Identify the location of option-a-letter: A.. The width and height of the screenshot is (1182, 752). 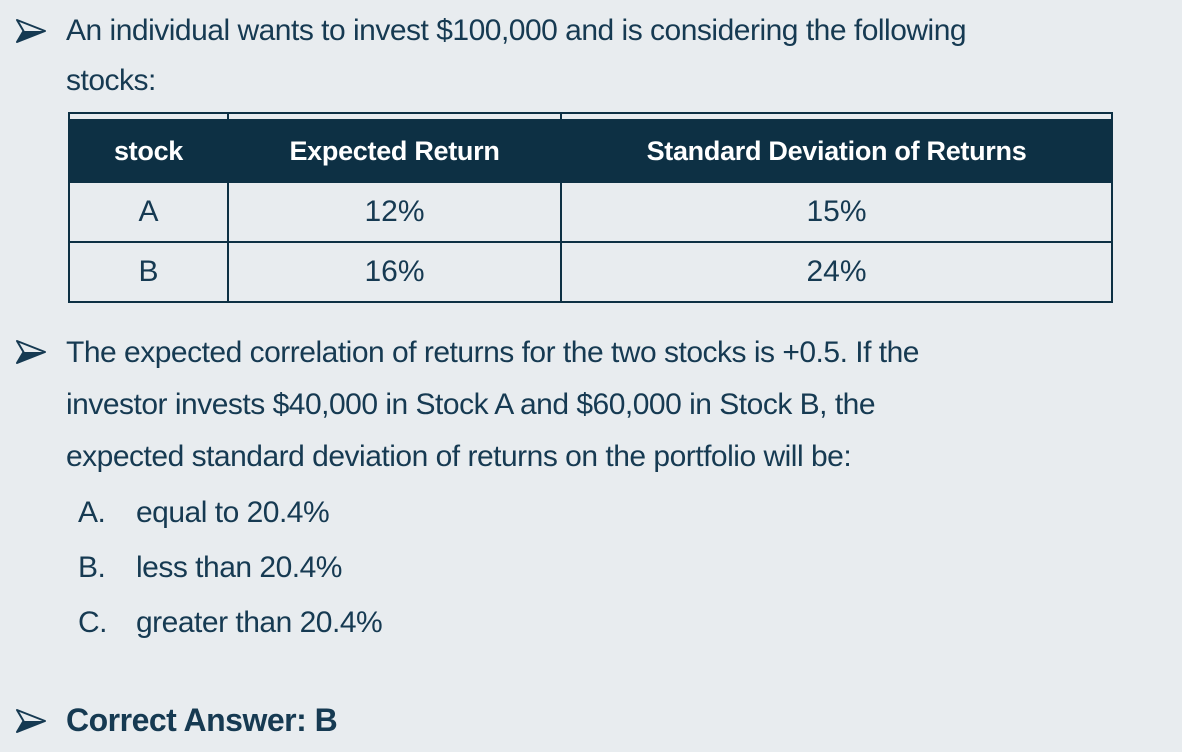
(92, 512).